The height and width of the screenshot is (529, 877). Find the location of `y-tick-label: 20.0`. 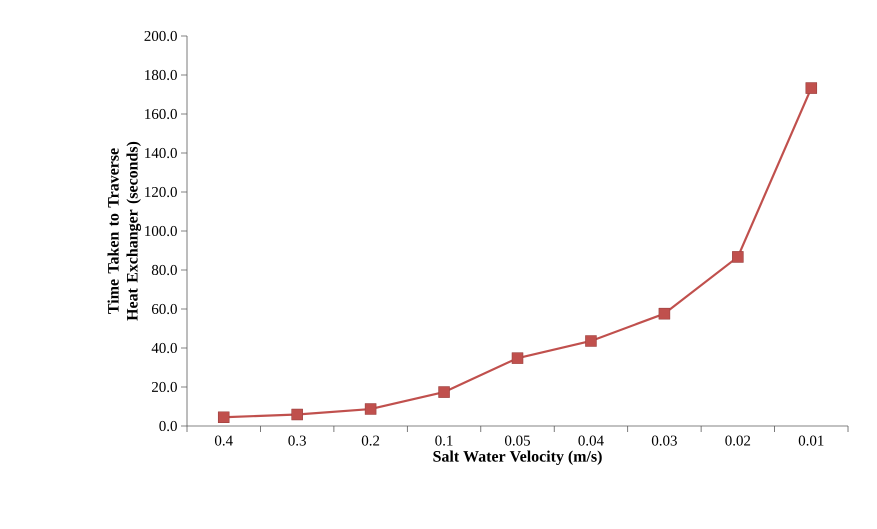

y-tick-label: 20.0 is located at coordinates (164, 387).